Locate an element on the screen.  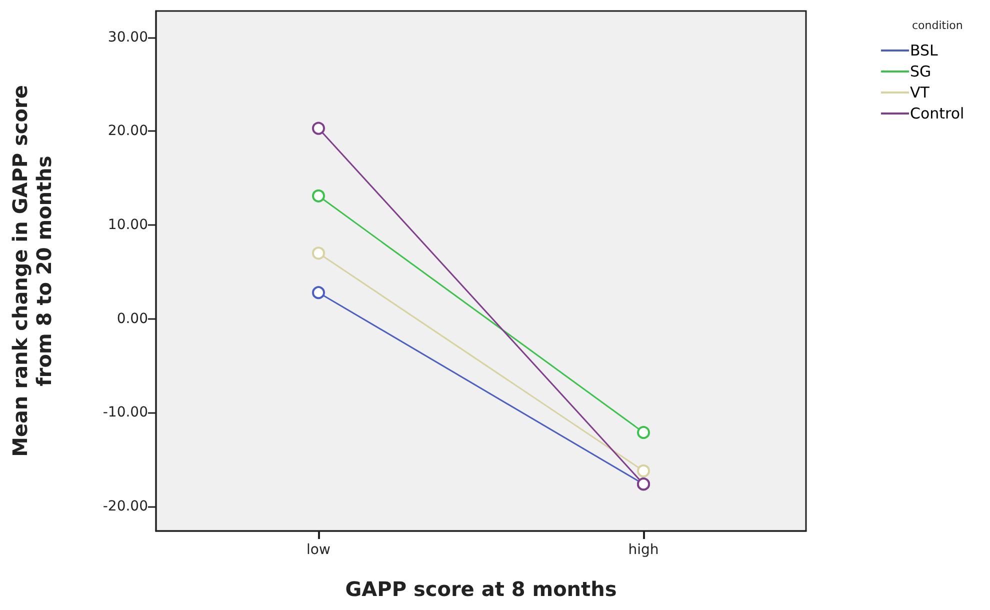
legend-label: SG is located at coordinates (921, 71).